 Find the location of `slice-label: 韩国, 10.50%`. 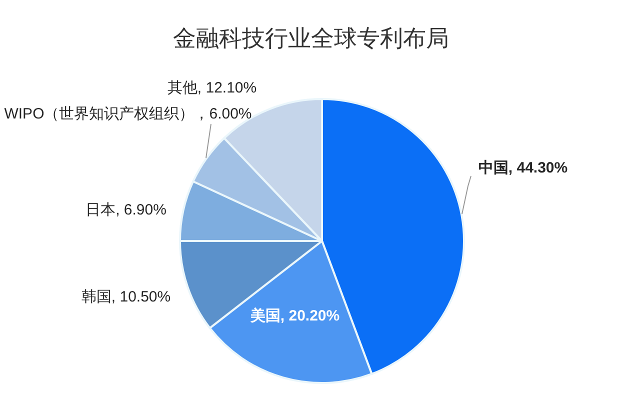

slice-label: 韩国, 10.50% is located at coordinates (126, 297).